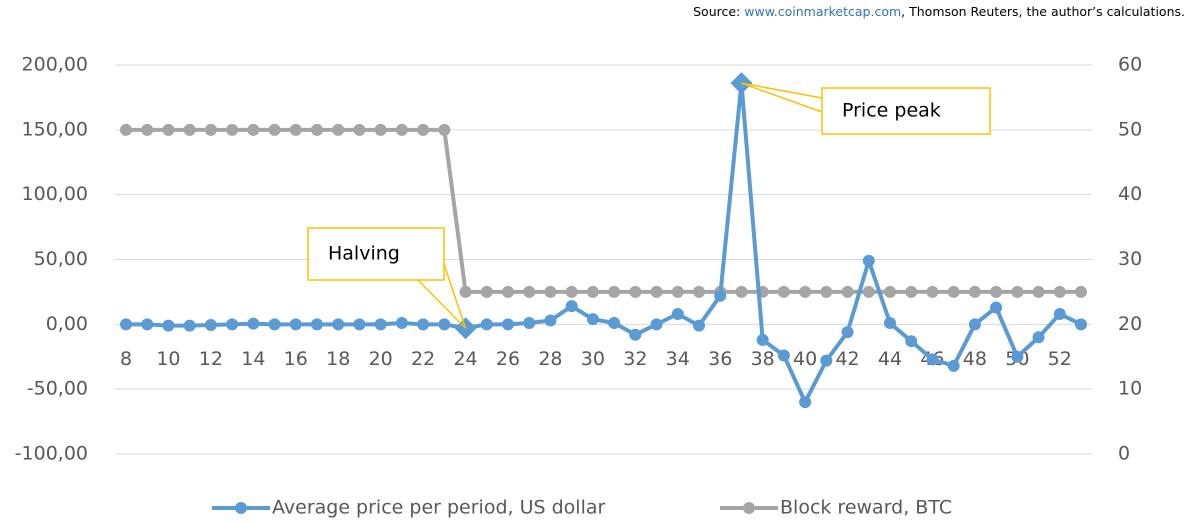 This screenshot has width=1194, height=524. What do you see at coordinates (1130, 65) in the screenshot?
I see `y2-tick-label: 60` at bounding box center [1130, 65].